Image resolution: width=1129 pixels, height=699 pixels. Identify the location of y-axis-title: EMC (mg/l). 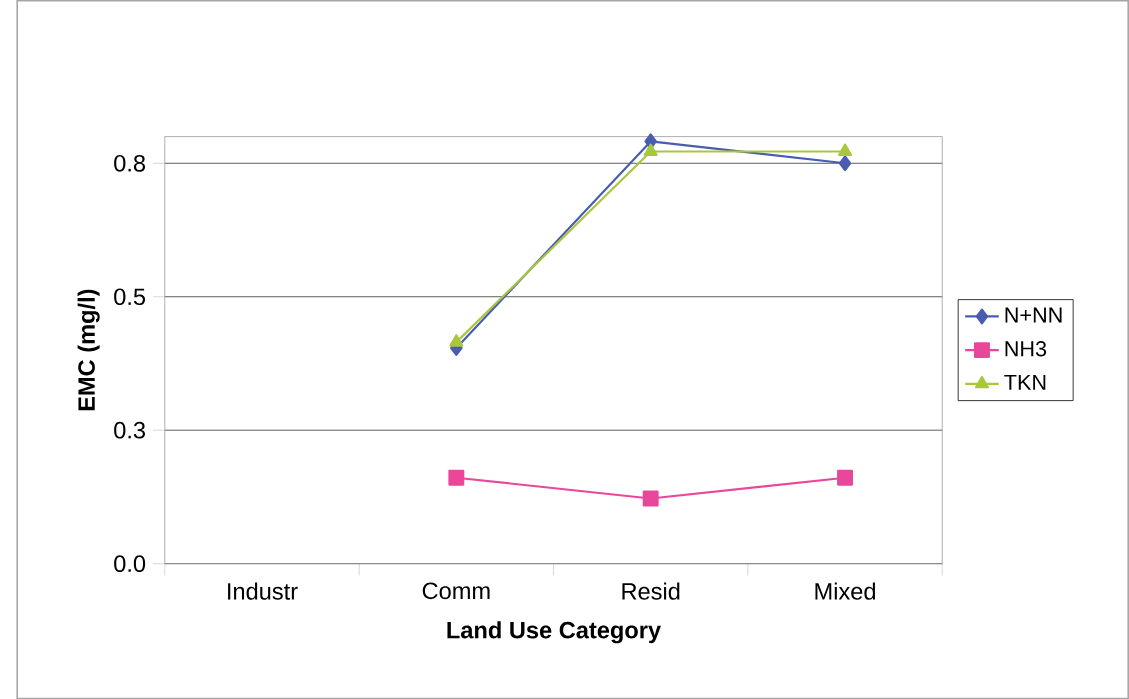
(88, 350).